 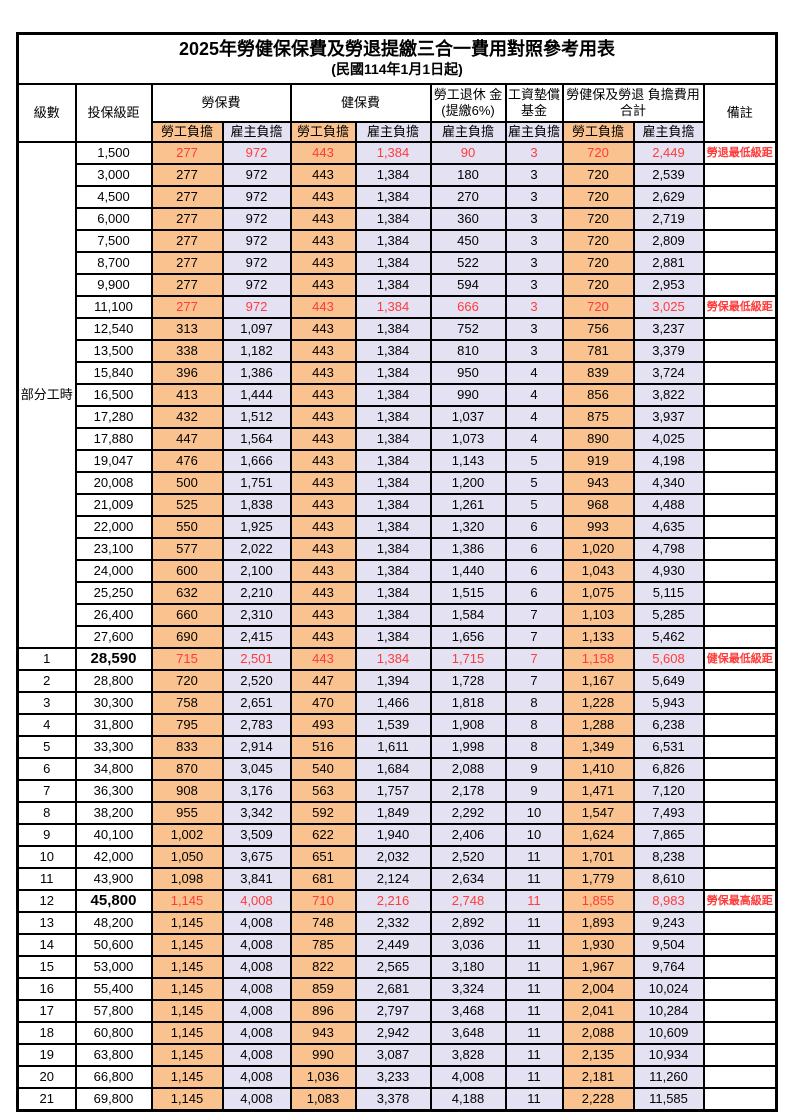 What do you see at coordinates (468, 439) in the screenshot?
I see `value-cell: 1,073` at bounding box center [468, 439].